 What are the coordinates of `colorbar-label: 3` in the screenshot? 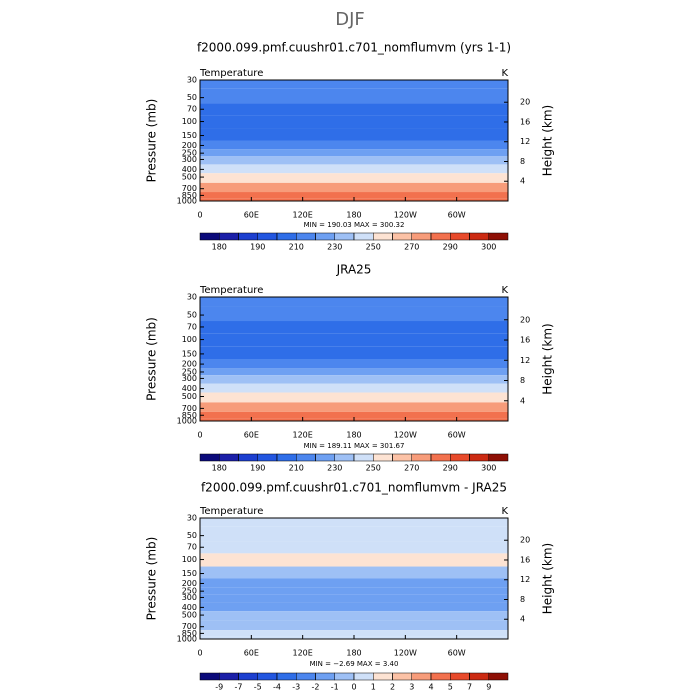 It's located at (411, 687).